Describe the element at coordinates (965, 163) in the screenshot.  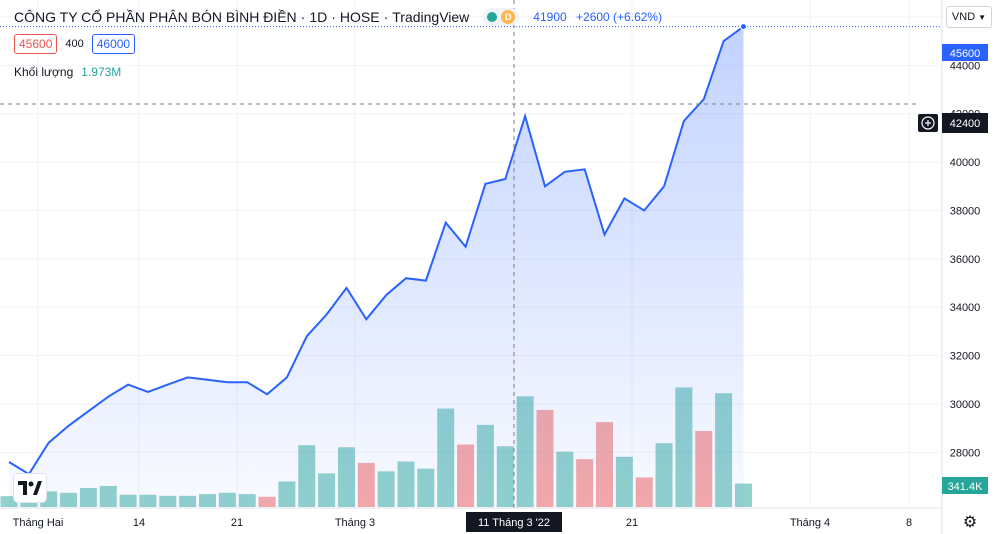
I see `price-tick-label: 40000` at that location.